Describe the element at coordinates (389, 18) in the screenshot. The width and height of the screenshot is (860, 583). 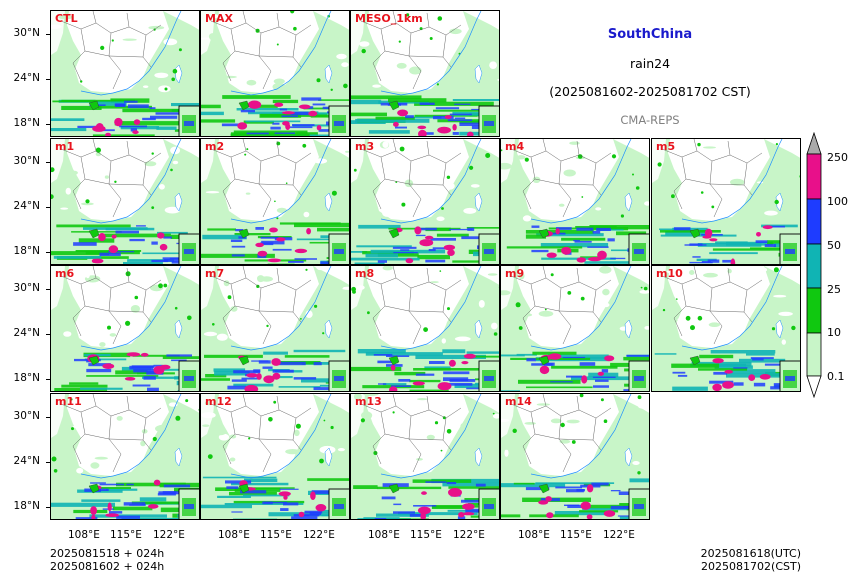
I see `panel-label: MESO_1km` at that location.